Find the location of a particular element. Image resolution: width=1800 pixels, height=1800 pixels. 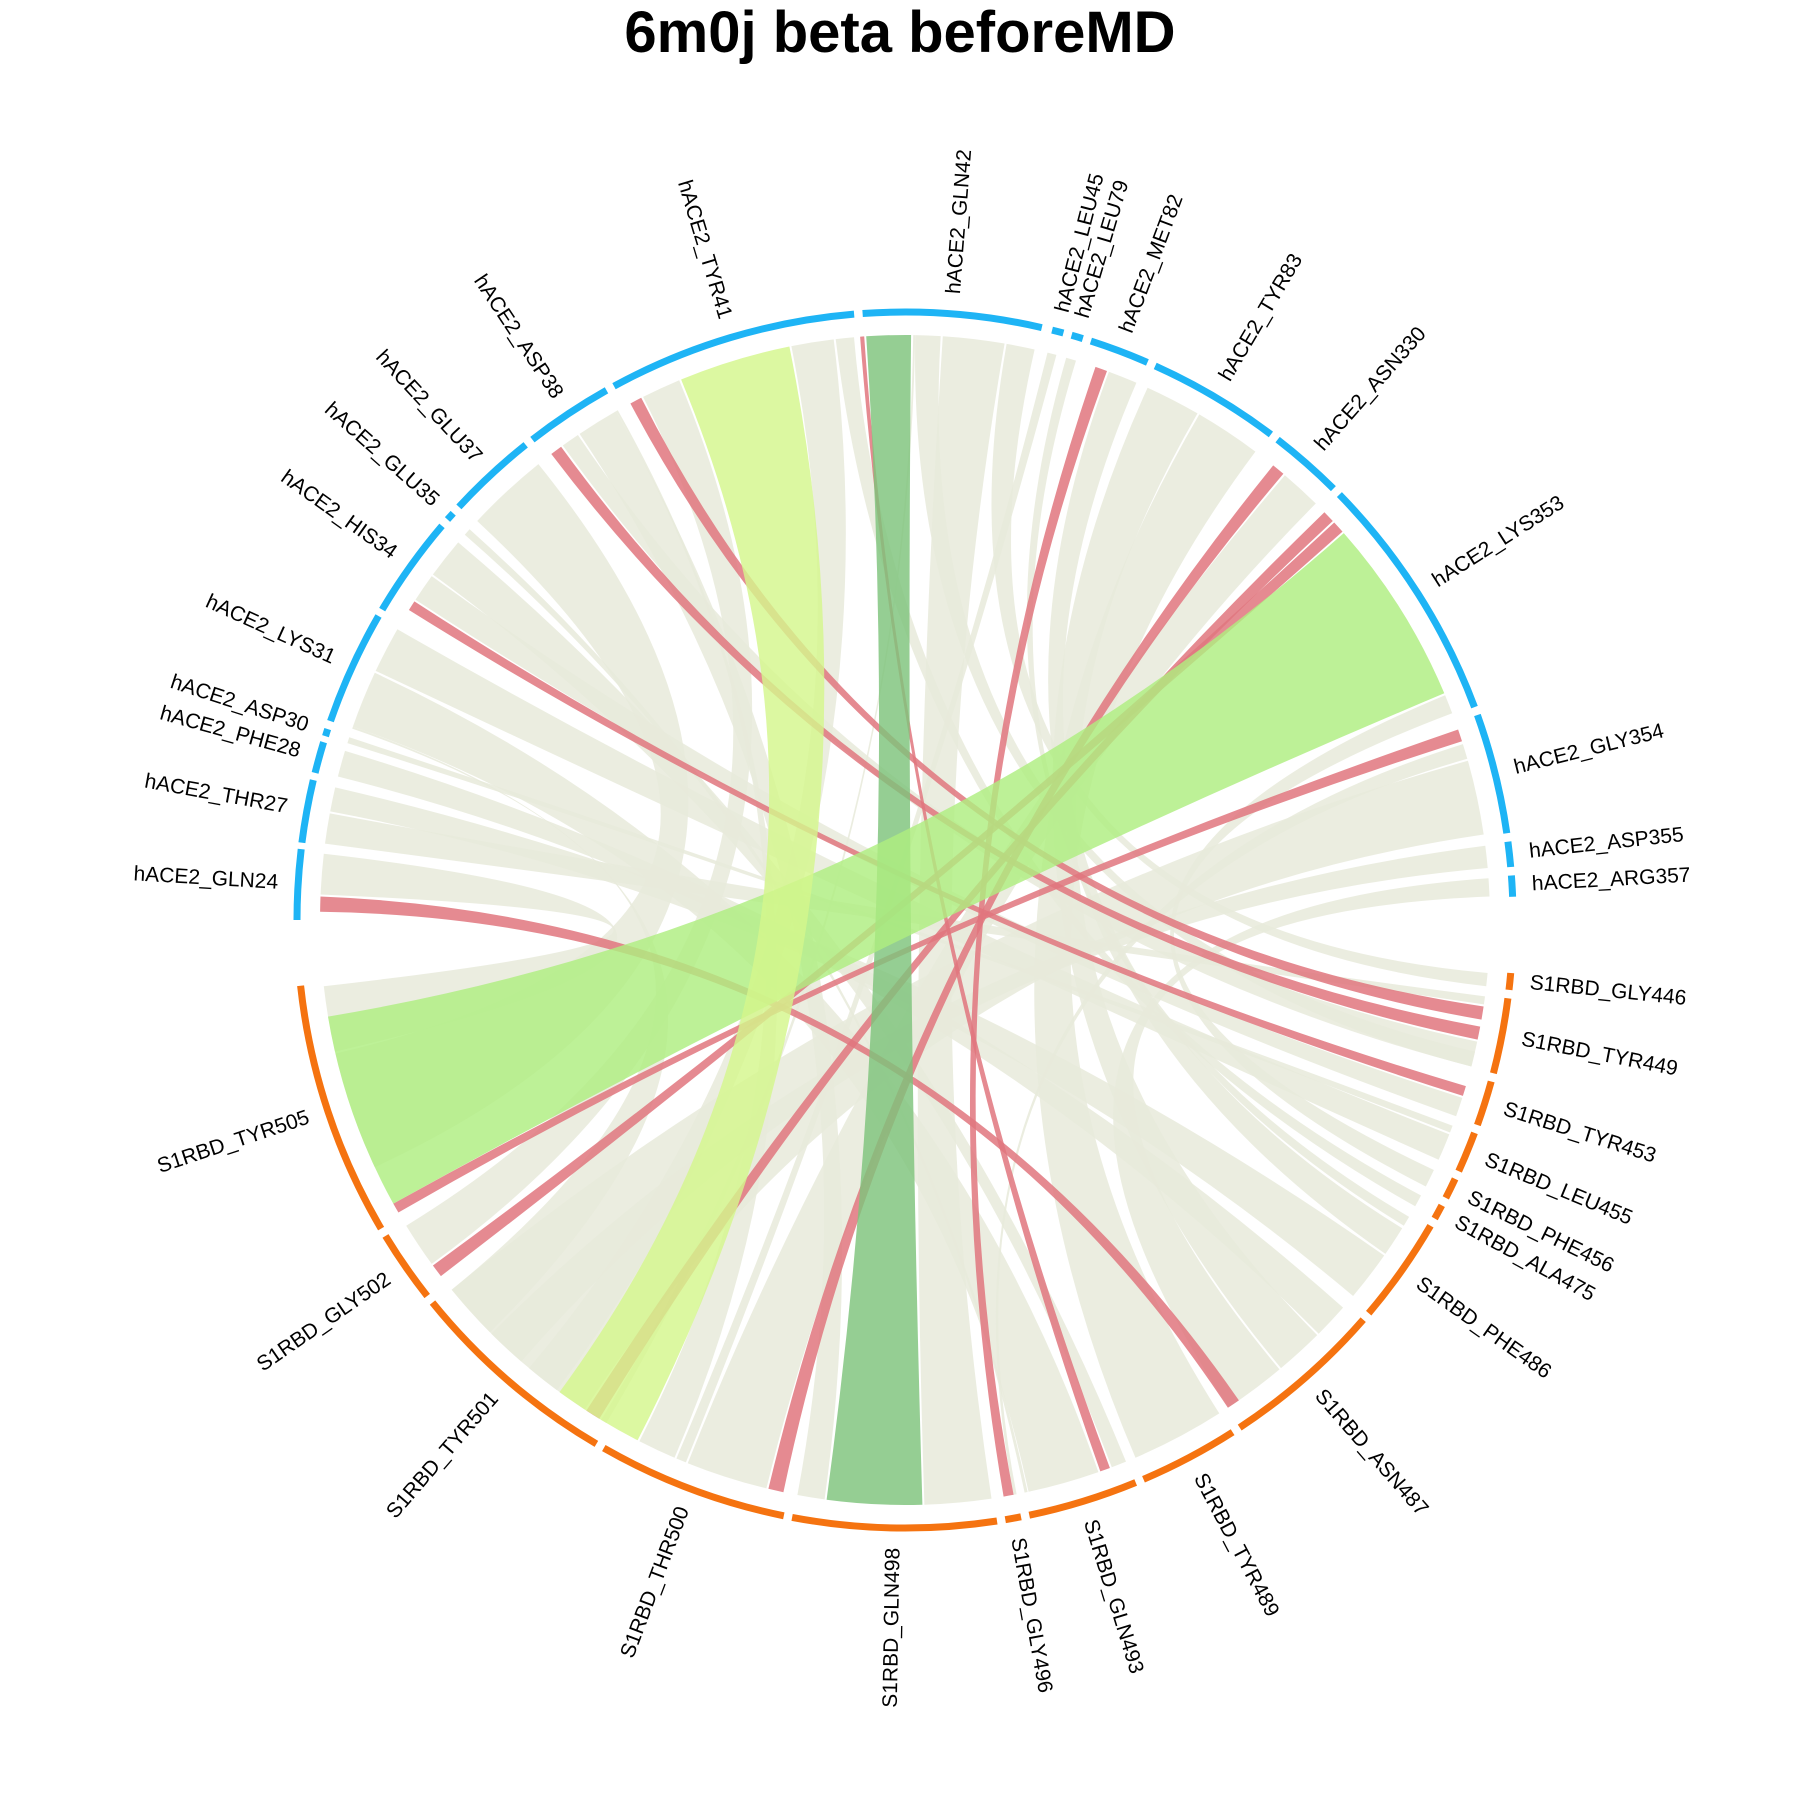

label-S1RBD_GLY446: S1RBD_GLY446 is located at coordinates (1608, 990).